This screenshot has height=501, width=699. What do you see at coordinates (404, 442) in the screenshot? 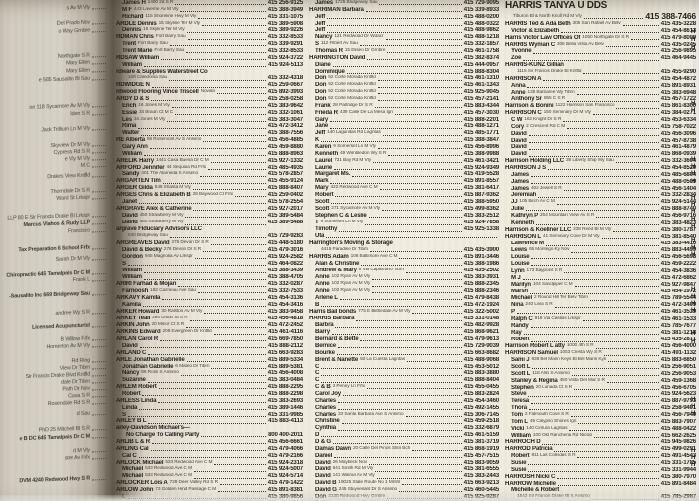
I see `directory-entry: D & G 415 381-3719` at bounding box center [404, 442].